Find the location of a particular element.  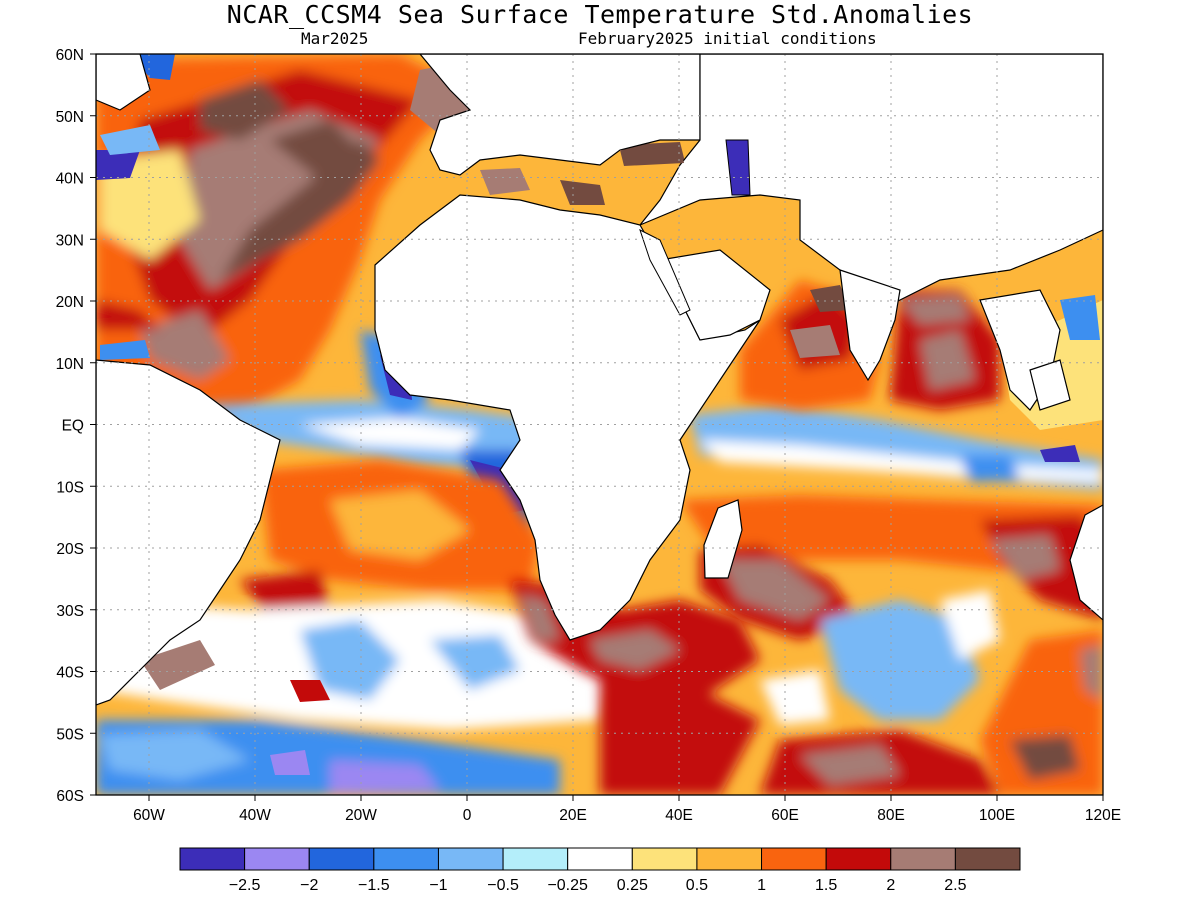

lat-tick-label: 60N is located at coordinates (70, 55).